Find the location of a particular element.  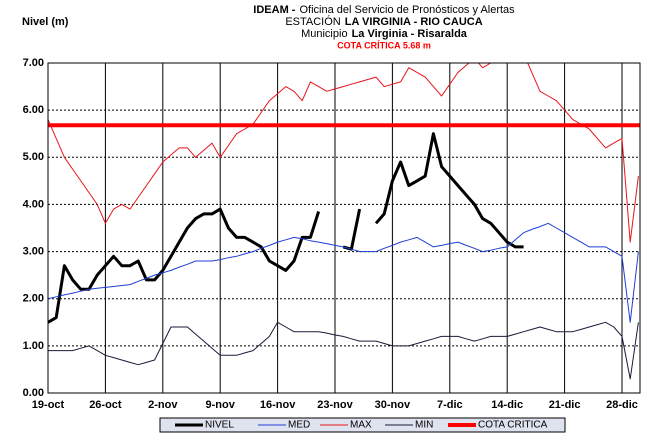

y-tick-label: 0.00 is located at coordinates (33, 393).